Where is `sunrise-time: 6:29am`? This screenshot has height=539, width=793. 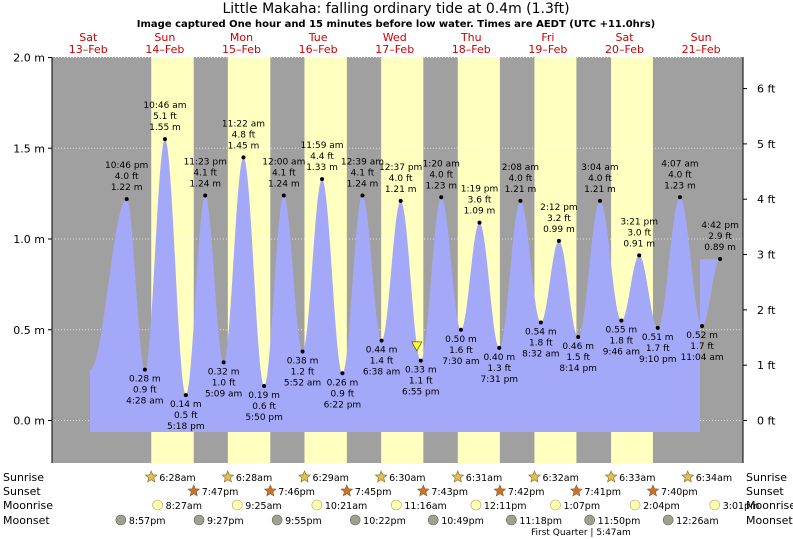 sunrise-time: 6:29am is located at coordinates (330, 478).